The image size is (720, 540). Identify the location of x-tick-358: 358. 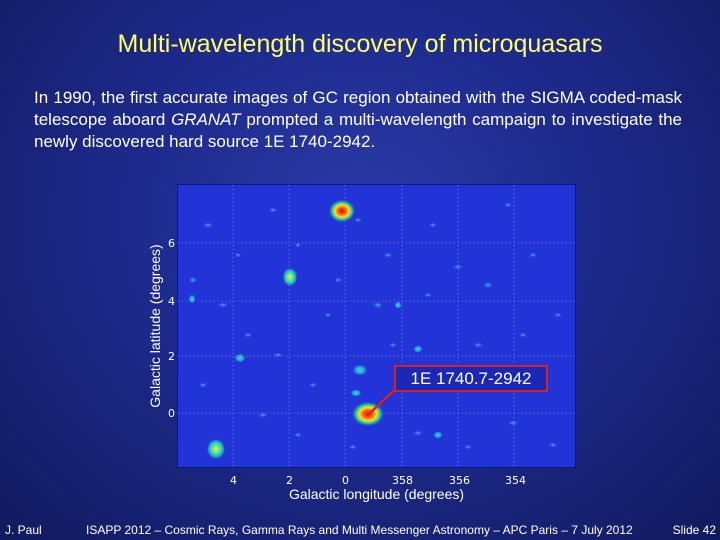
(402, 480).